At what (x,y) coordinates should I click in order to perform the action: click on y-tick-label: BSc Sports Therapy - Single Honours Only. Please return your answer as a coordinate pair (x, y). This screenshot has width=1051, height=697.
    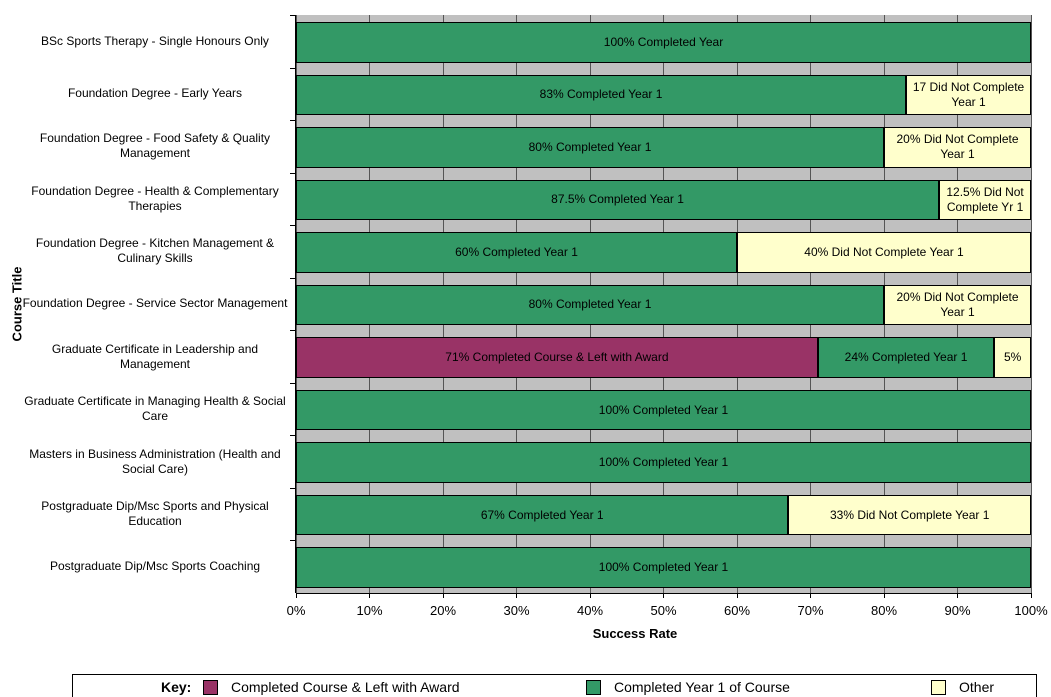
    Looking at the image, I should click on (155, 40).